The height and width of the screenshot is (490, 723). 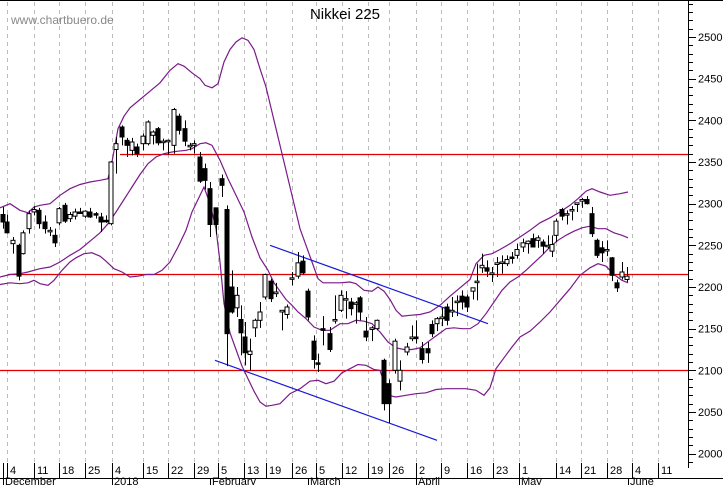 I want to click on x-tick-label: 12, so click(x=351, y=471).